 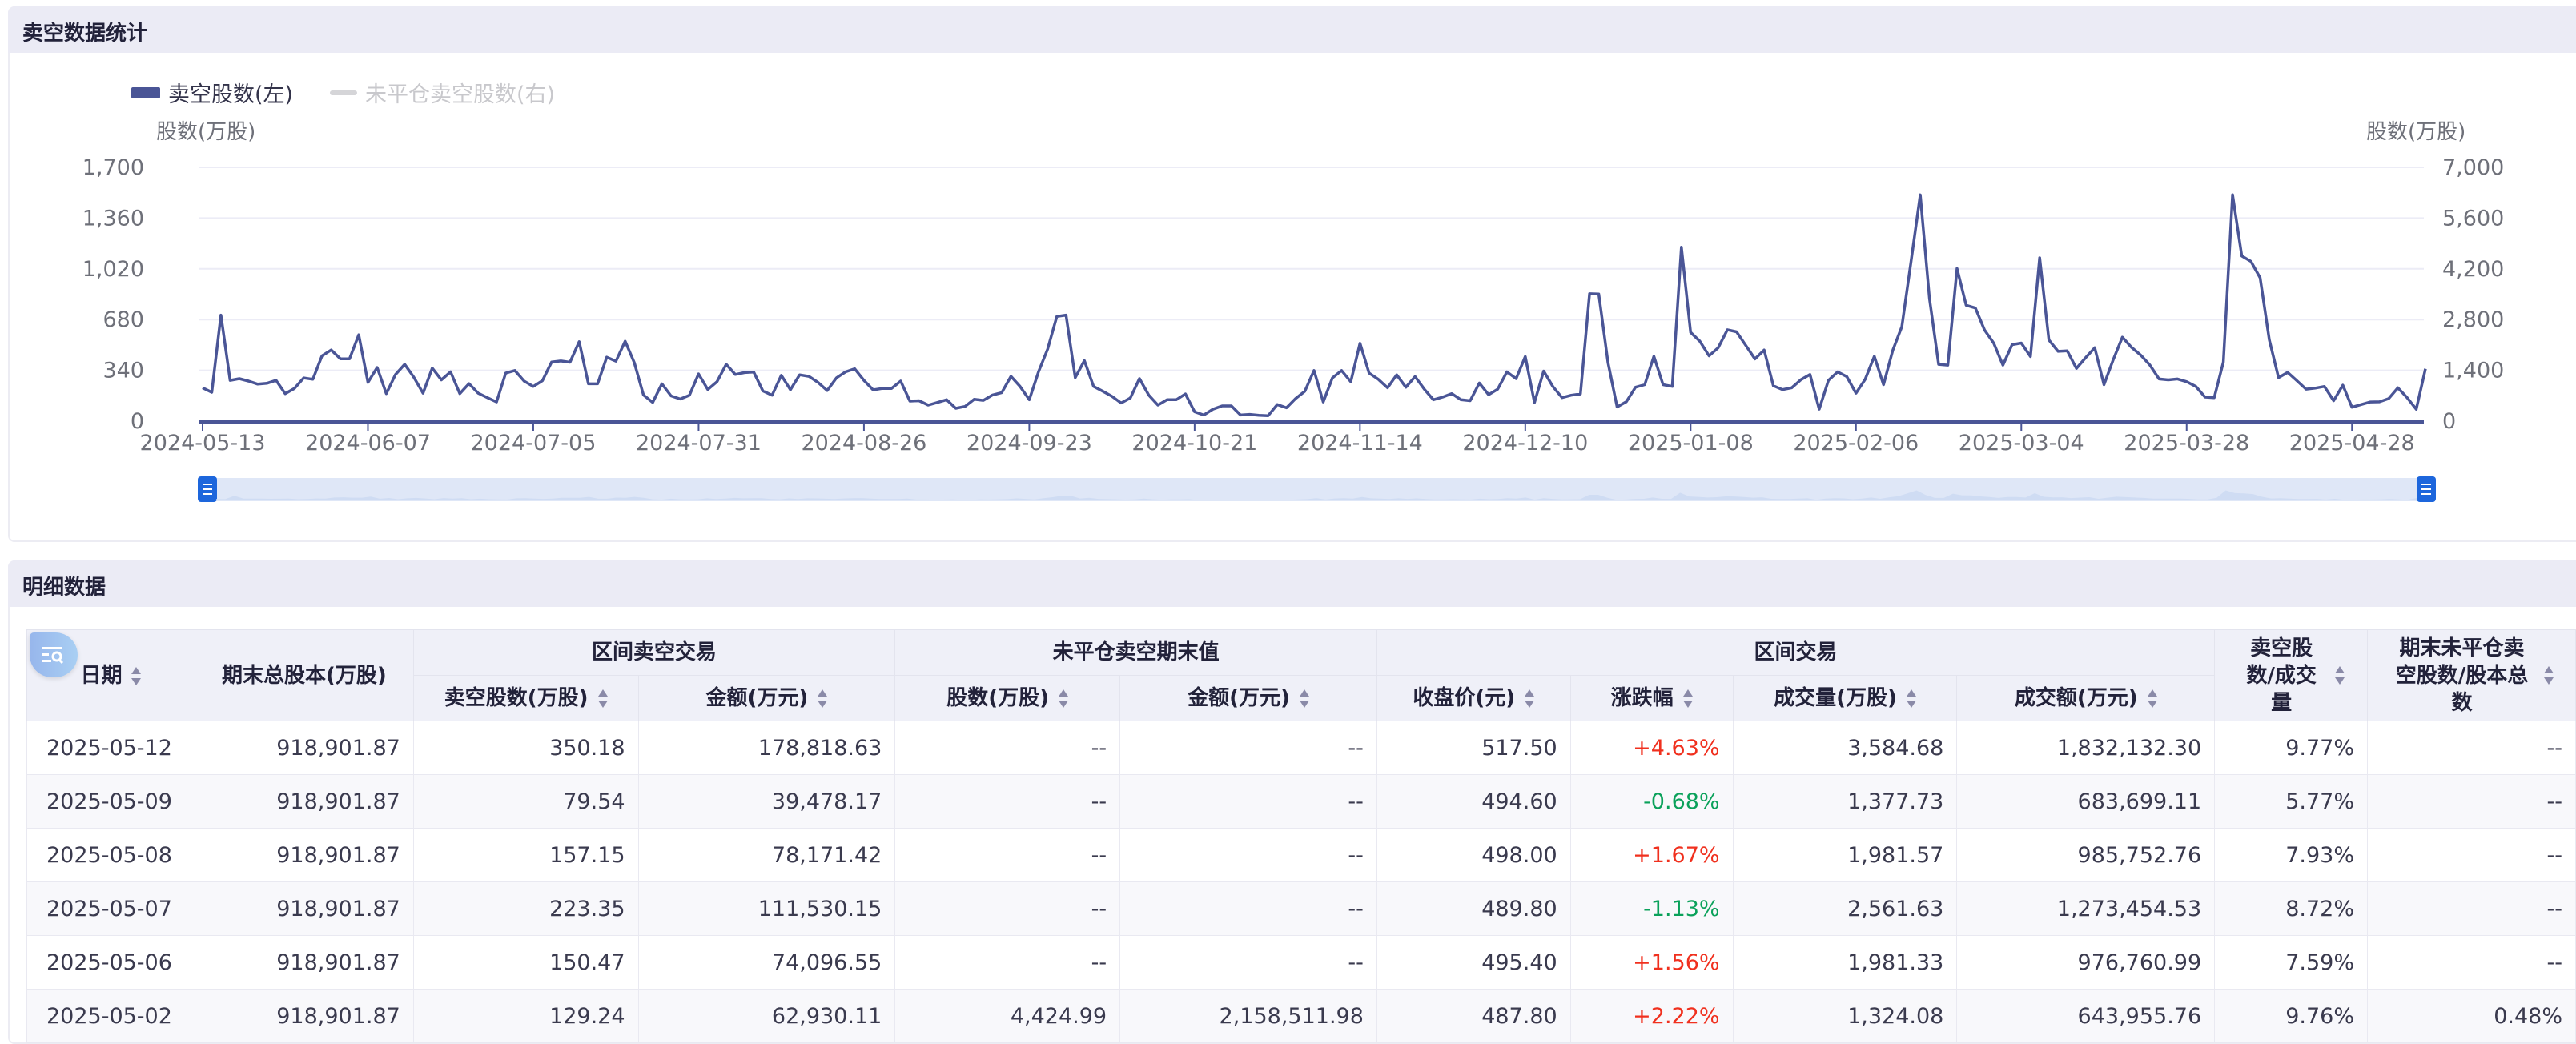 I want to click on cell-change: +1.56%, so click(x=1651, y=963).